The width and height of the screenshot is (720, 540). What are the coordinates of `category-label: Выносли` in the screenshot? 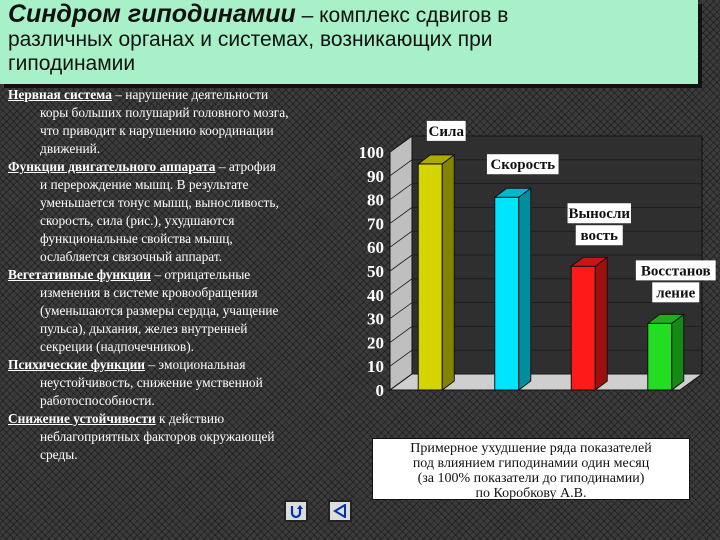 It's located at (599, 214).